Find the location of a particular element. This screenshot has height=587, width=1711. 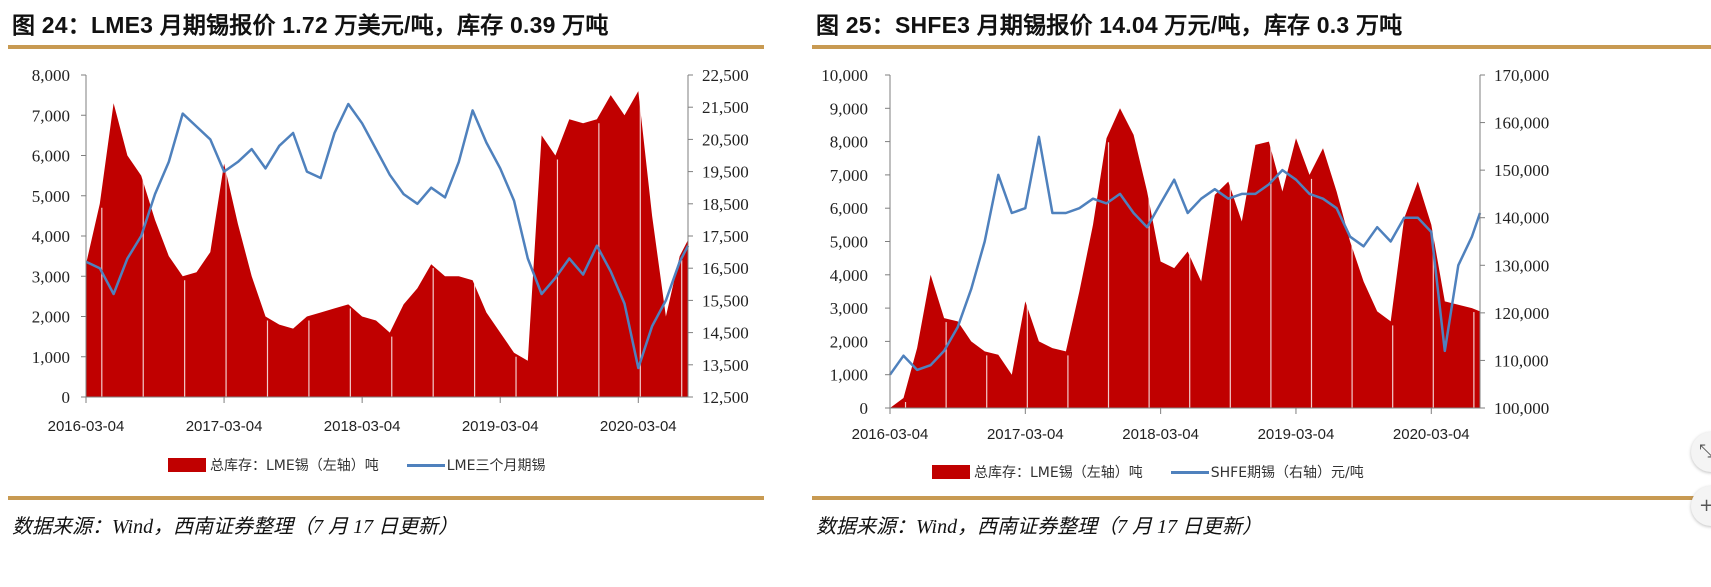

y2-tick-label: 130,000 is located at coordinates (1521, 265).